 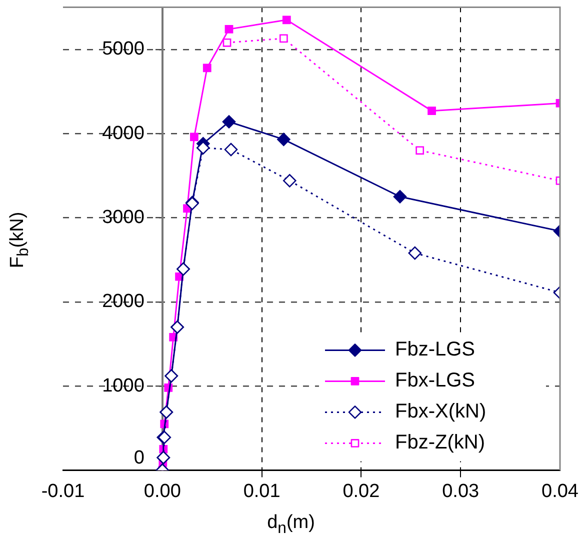 I want to click on x-axis-title: d$_{n}$(m), so click(x=291, y=525).